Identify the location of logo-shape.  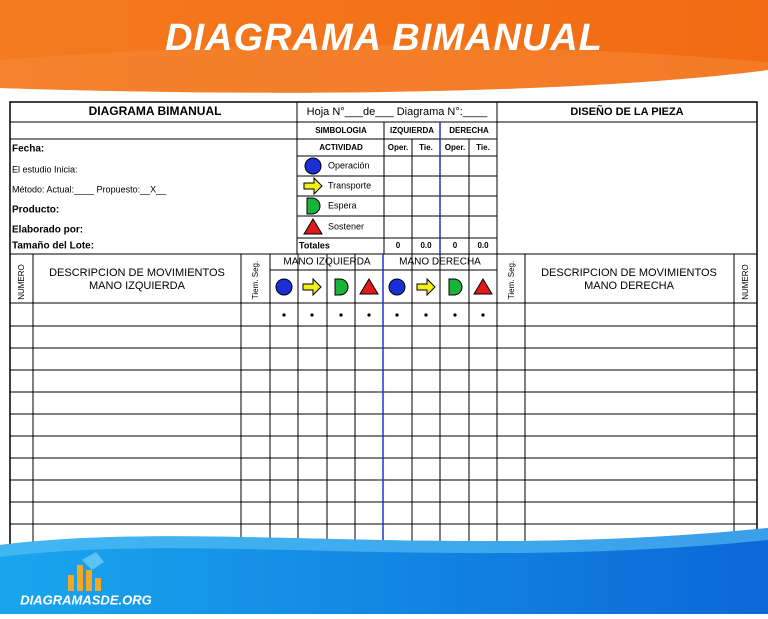
(93, 561).